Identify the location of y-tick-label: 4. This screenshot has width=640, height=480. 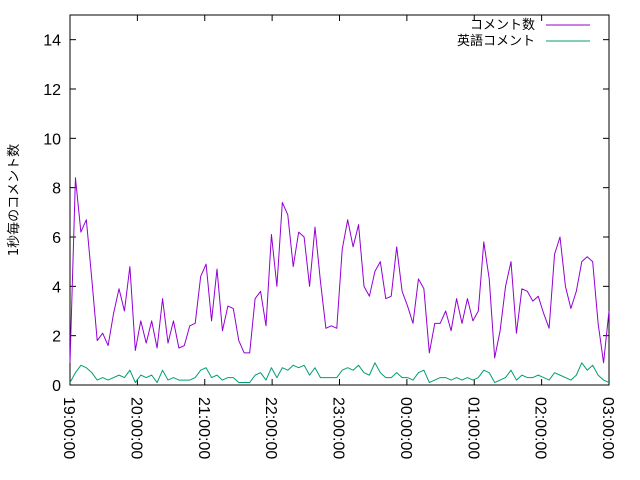
(56, 287).